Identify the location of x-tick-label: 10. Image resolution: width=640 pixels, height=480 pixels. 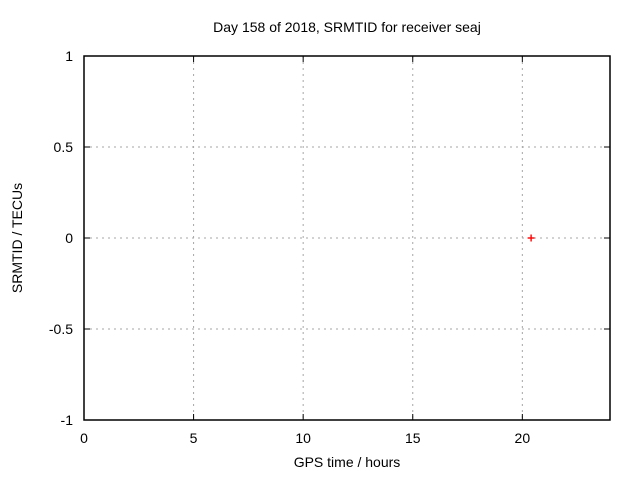
(303, 438).